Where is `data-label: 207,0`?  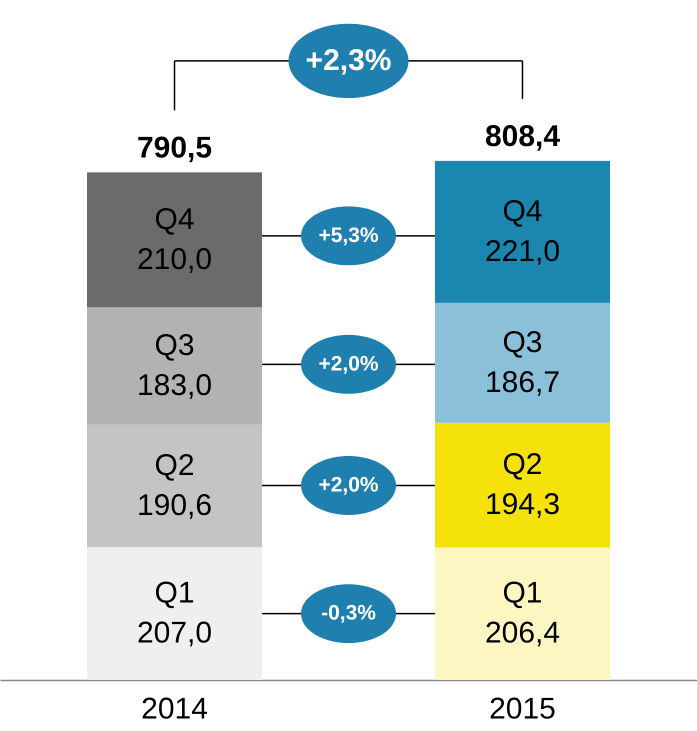
data-label: 207,0 is located at coordinates (174, 633).